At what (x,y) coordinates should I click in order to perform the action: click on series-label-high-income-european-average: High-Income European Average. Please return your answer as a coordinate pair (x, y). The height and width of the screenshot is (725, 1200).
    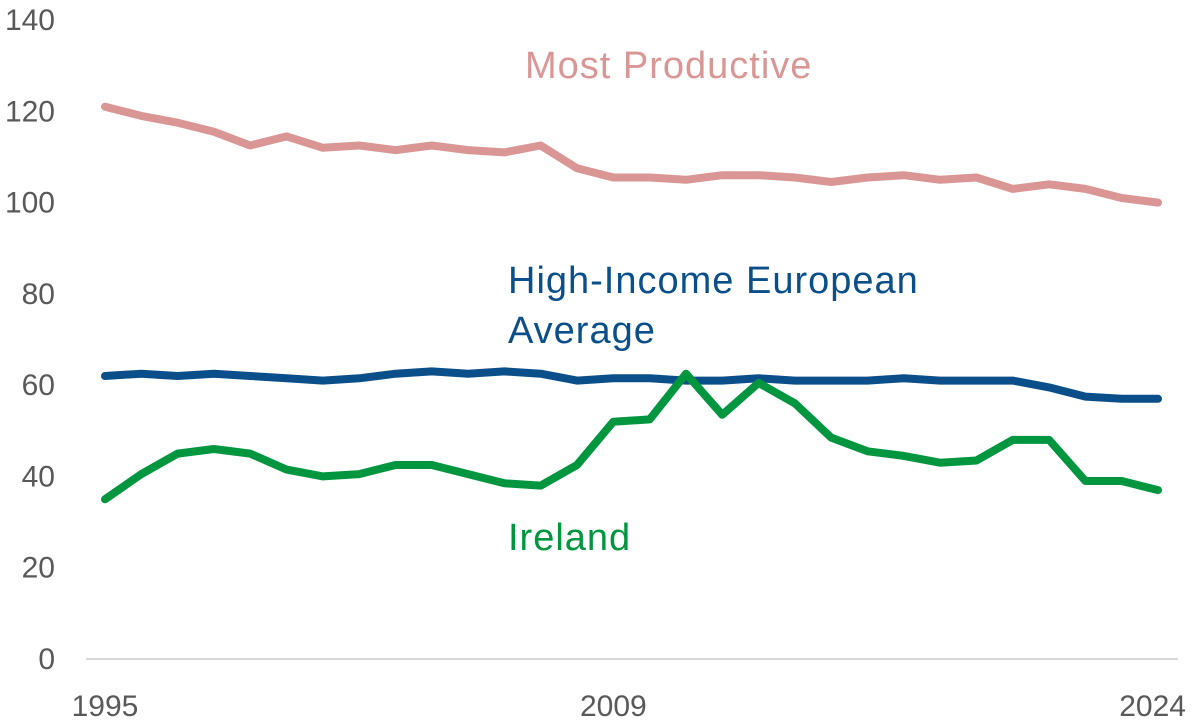
    Looking at the image, I should click on (719, 306).